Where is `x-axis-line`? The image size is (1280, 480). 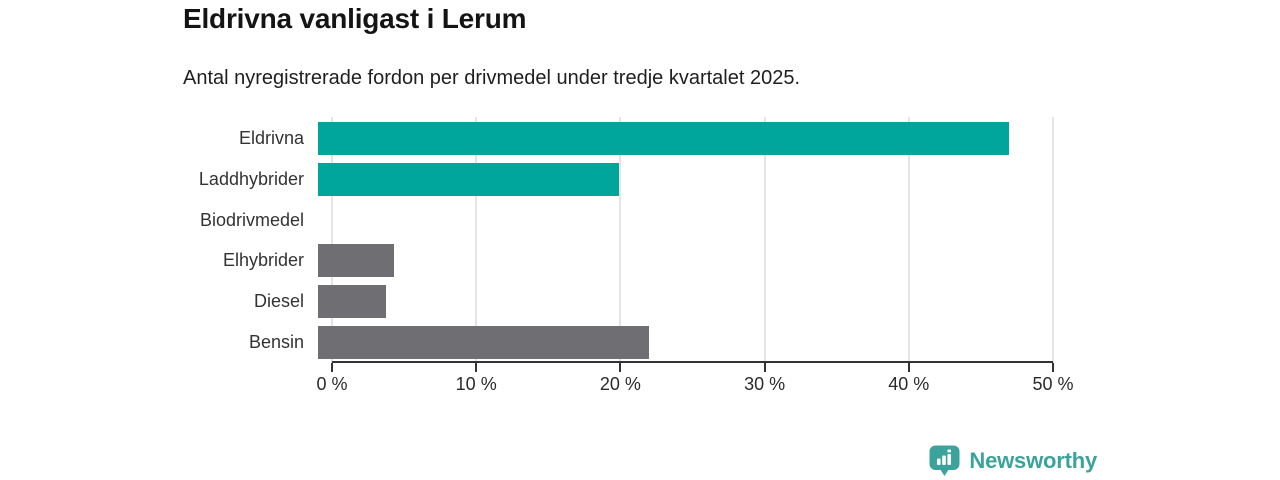 x-axis-line is located at coordinates (692, 362).